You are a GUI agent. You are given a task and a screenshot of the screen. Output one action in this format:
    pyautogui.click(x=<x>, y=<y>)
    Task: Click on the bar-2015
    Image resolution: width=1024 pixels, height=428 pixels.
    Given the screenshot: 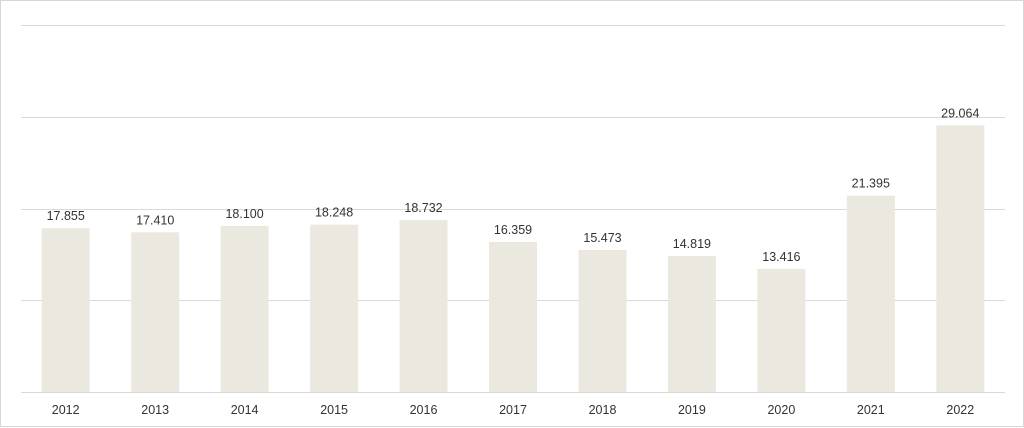 What is the action you would take?
    pyautogui.click(x=334, y=308)
    